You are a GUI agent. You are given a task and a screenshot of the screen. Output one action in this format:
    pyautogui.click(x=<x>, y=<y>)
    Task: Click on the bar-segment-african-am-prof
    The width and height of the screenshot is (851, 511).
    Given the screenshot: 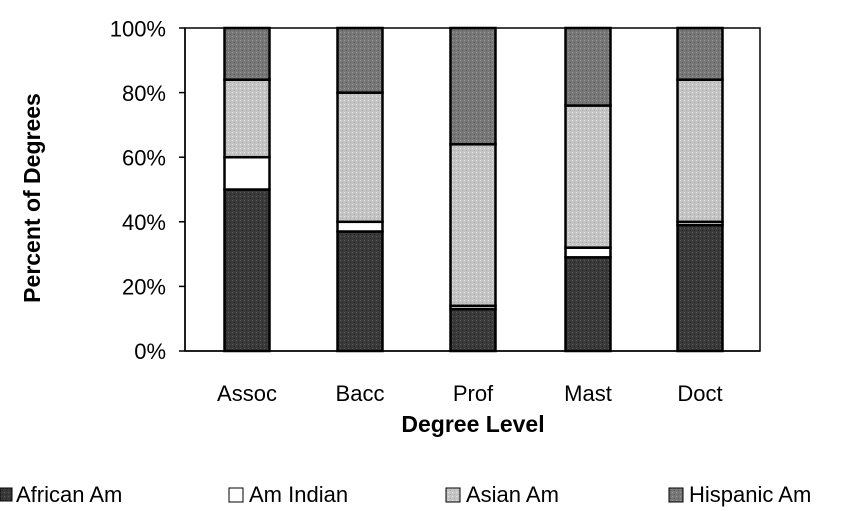 What is the action you would take?
    pyautogui.click(x=473, y=330)
    